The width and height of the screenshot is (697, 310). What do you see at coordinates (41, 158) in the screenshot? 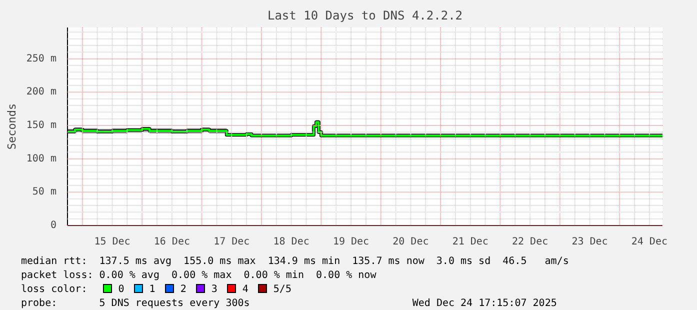
I see `y-tick-label: 100 m` at bounding box center [41, 158].